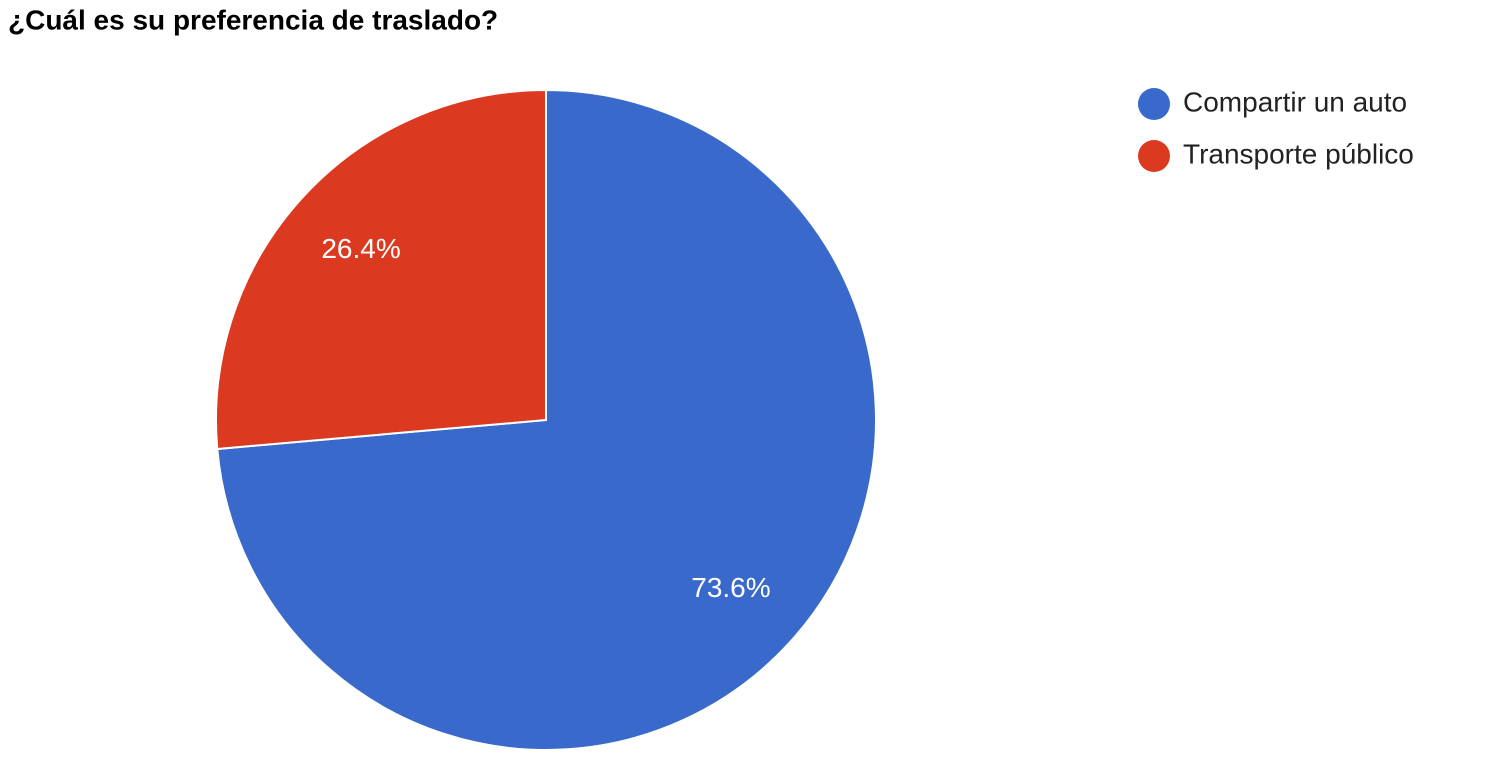 This screenshot has height=761, width=1500. I want to click on data-label: 26.4%, so click(360, 248).